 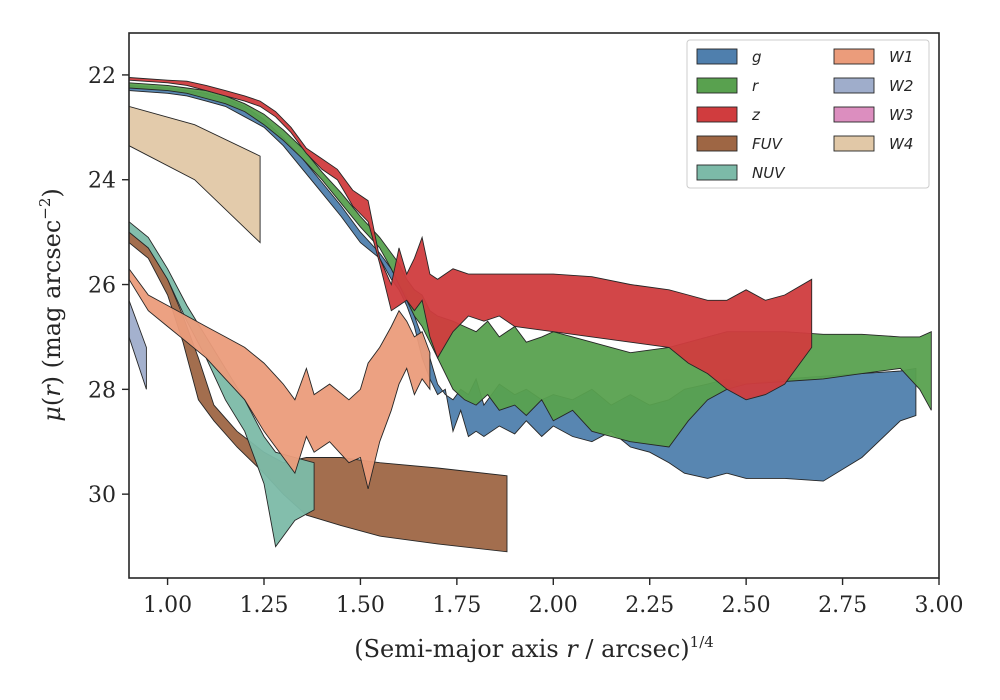 I want to click on legend-label-g: g, so click(x=757, y=57).